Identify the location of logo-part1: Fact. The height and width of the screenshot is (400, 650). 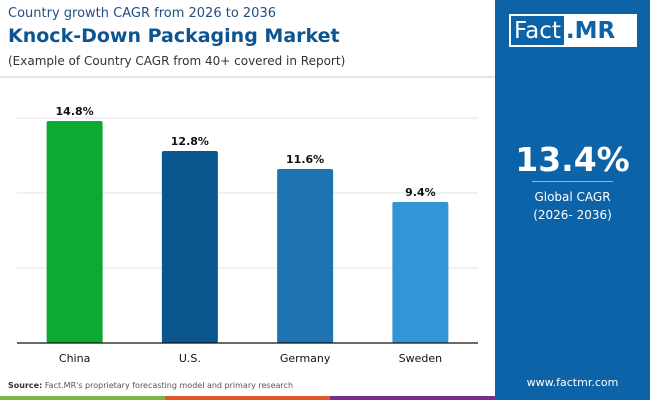
(537, 30).